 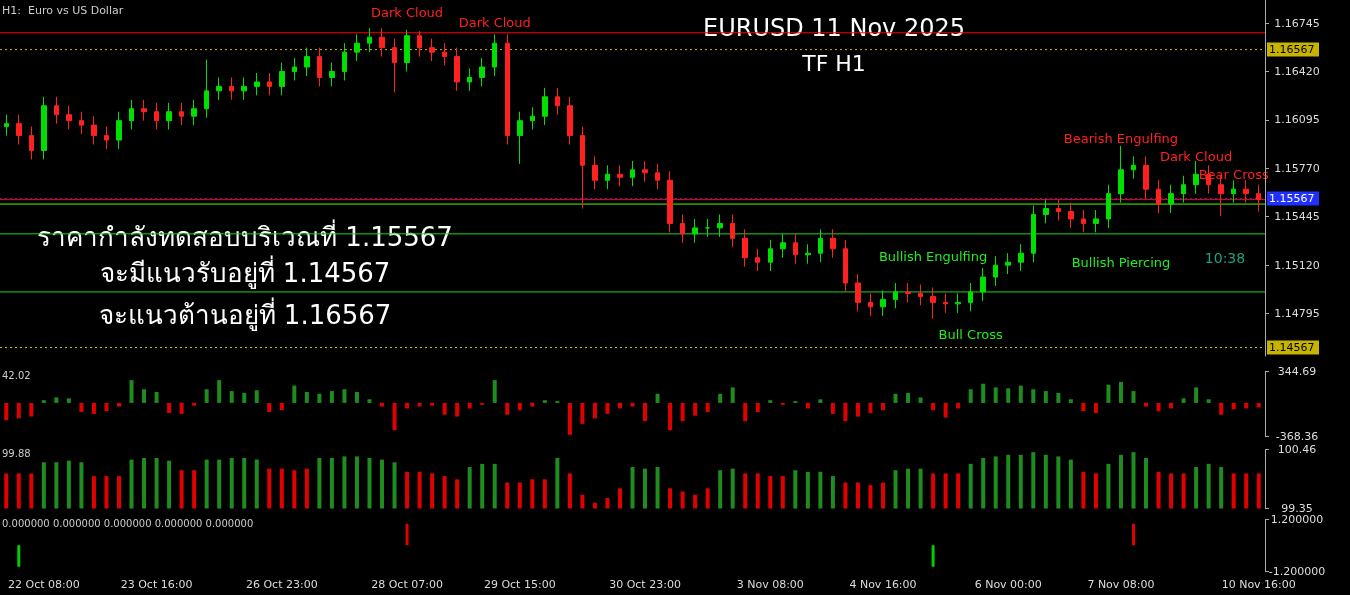 What do you see at coordinates (407, 584) in the screenshot?
I see `x-tick-label: 28 Oct 07:00` at bounding box center [407, 584].